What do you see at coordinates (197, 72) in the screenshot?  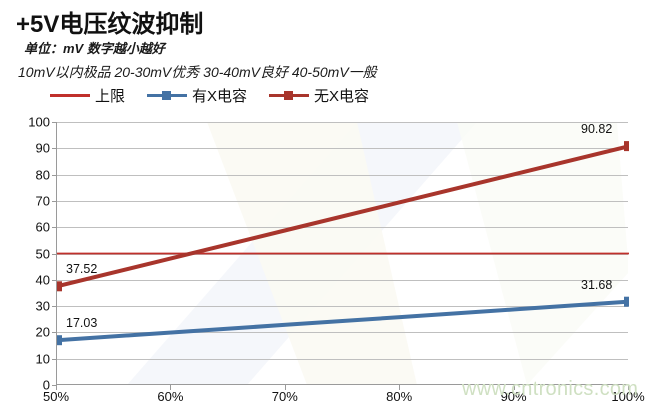 I see `chart-subtitle-grades: 10mV以内极品 20-30mV优秀 30-40mV良好 40-50mV一般` at bounding box center [197, 72].